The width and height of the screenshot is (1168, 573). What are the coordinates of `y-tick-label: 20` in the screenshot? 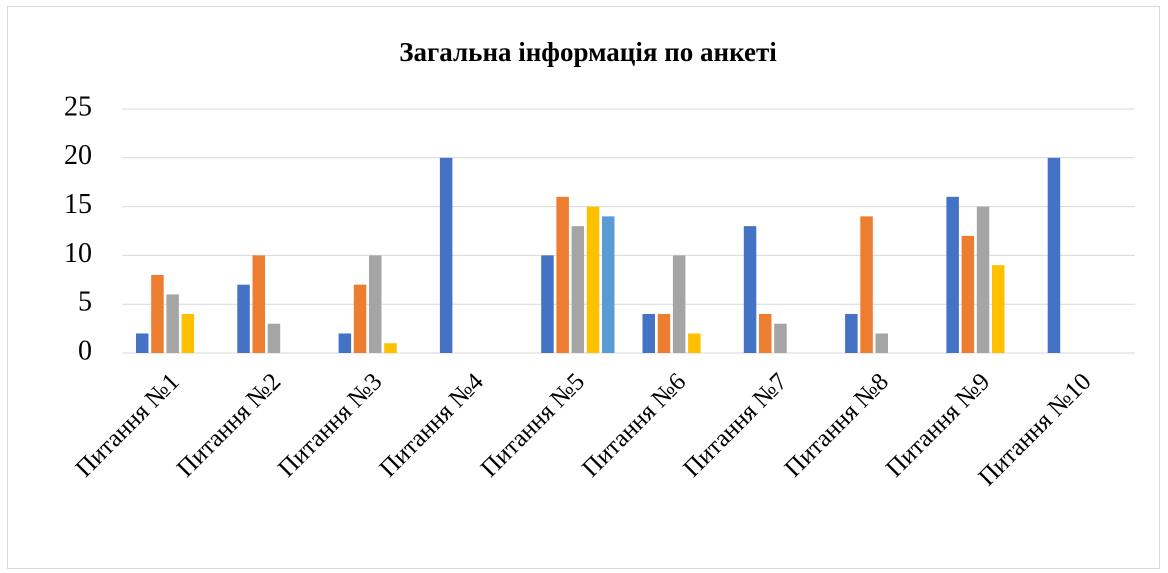 It's located at (78, 155).